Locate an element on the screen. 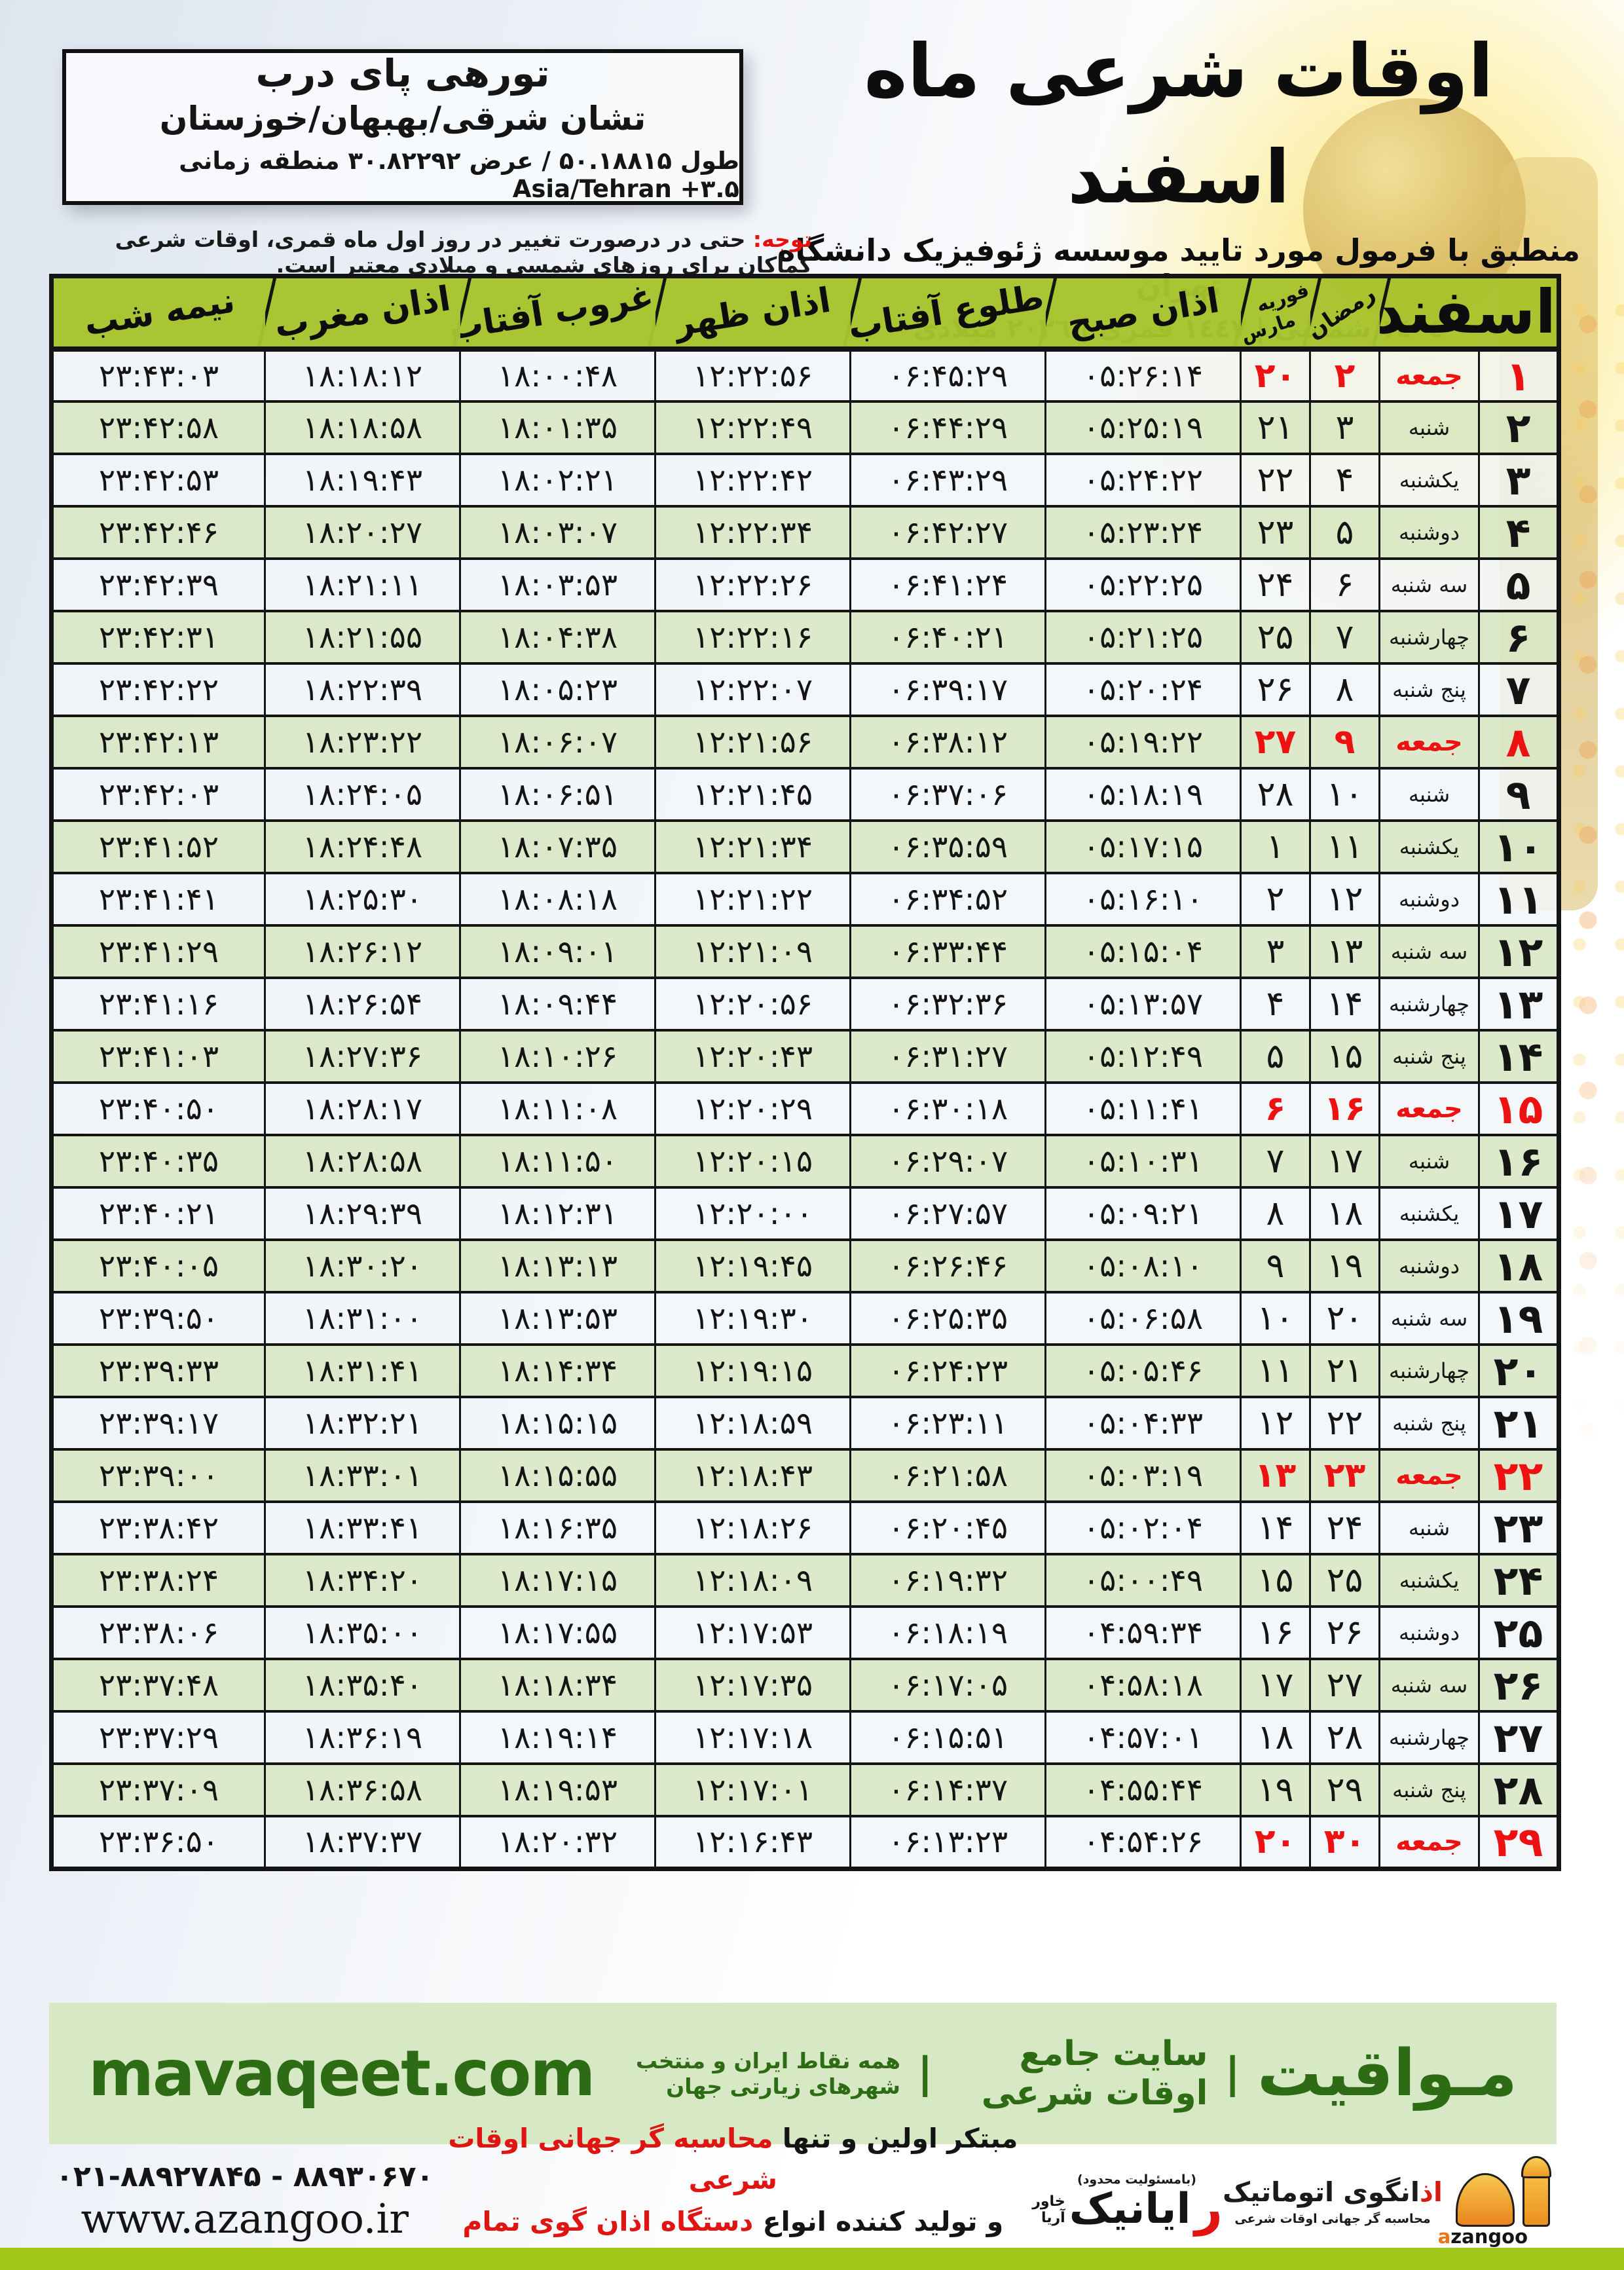 The height and width of the screenshot is (2270, 1624). ramadan-day-cell: ۱۶ is located at coordinates (1344, 1108).